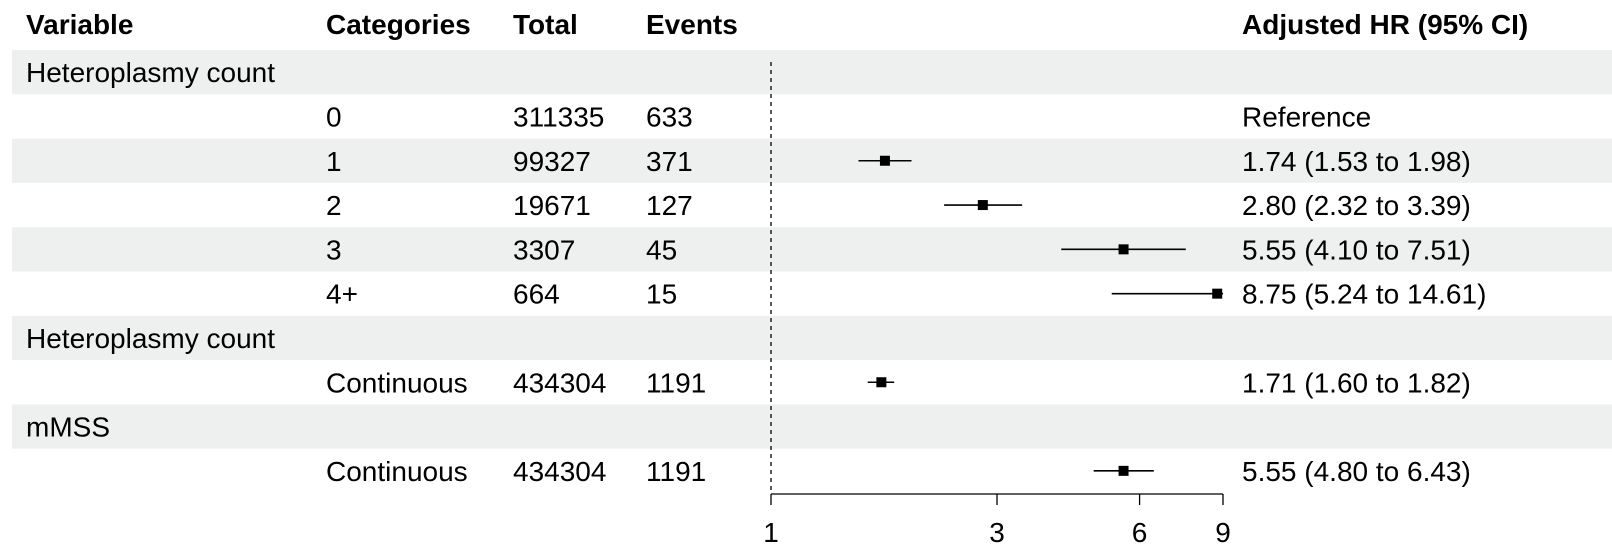 The height and width of the screenshot is (560, 1612). What do you see at coordinates (536, 294) in the screenshot?
I see `total-cell: 664` at bounding box center [536, 294].